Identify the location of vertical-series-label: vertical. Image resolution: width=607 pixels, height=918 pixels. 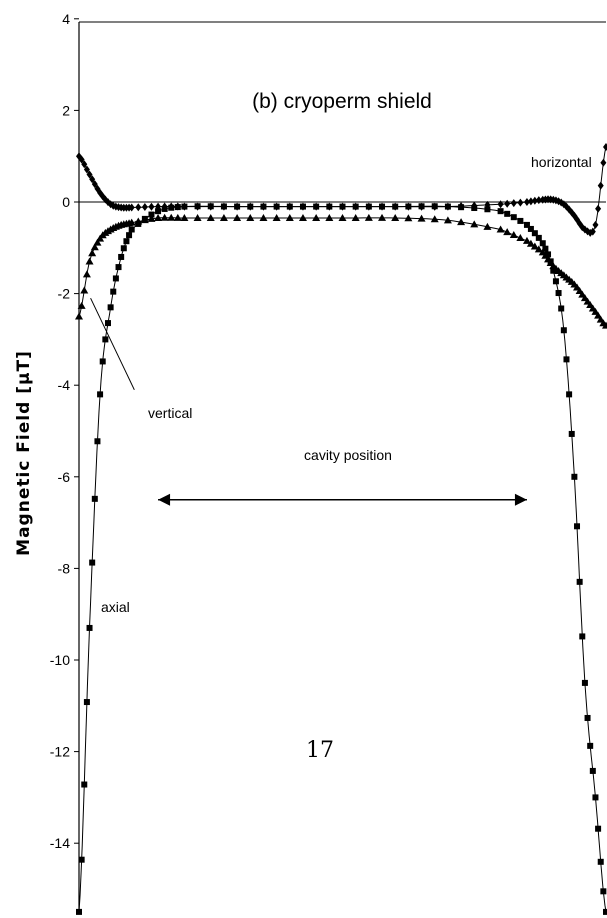
(170, 413).